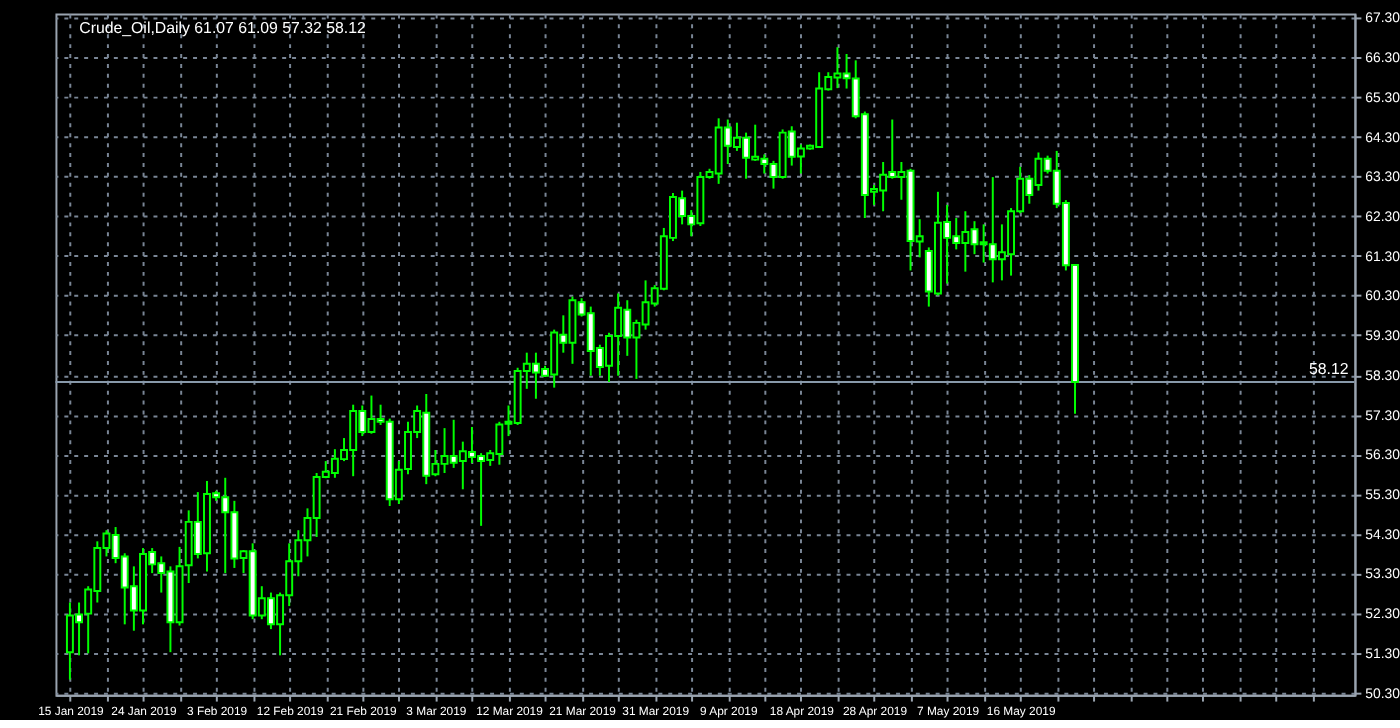 This screenshot has width=1400, height=728. Describe the element at coordinates (1328, 369) in the screenshot. I see `ref-line-label: 58.12` at that location.